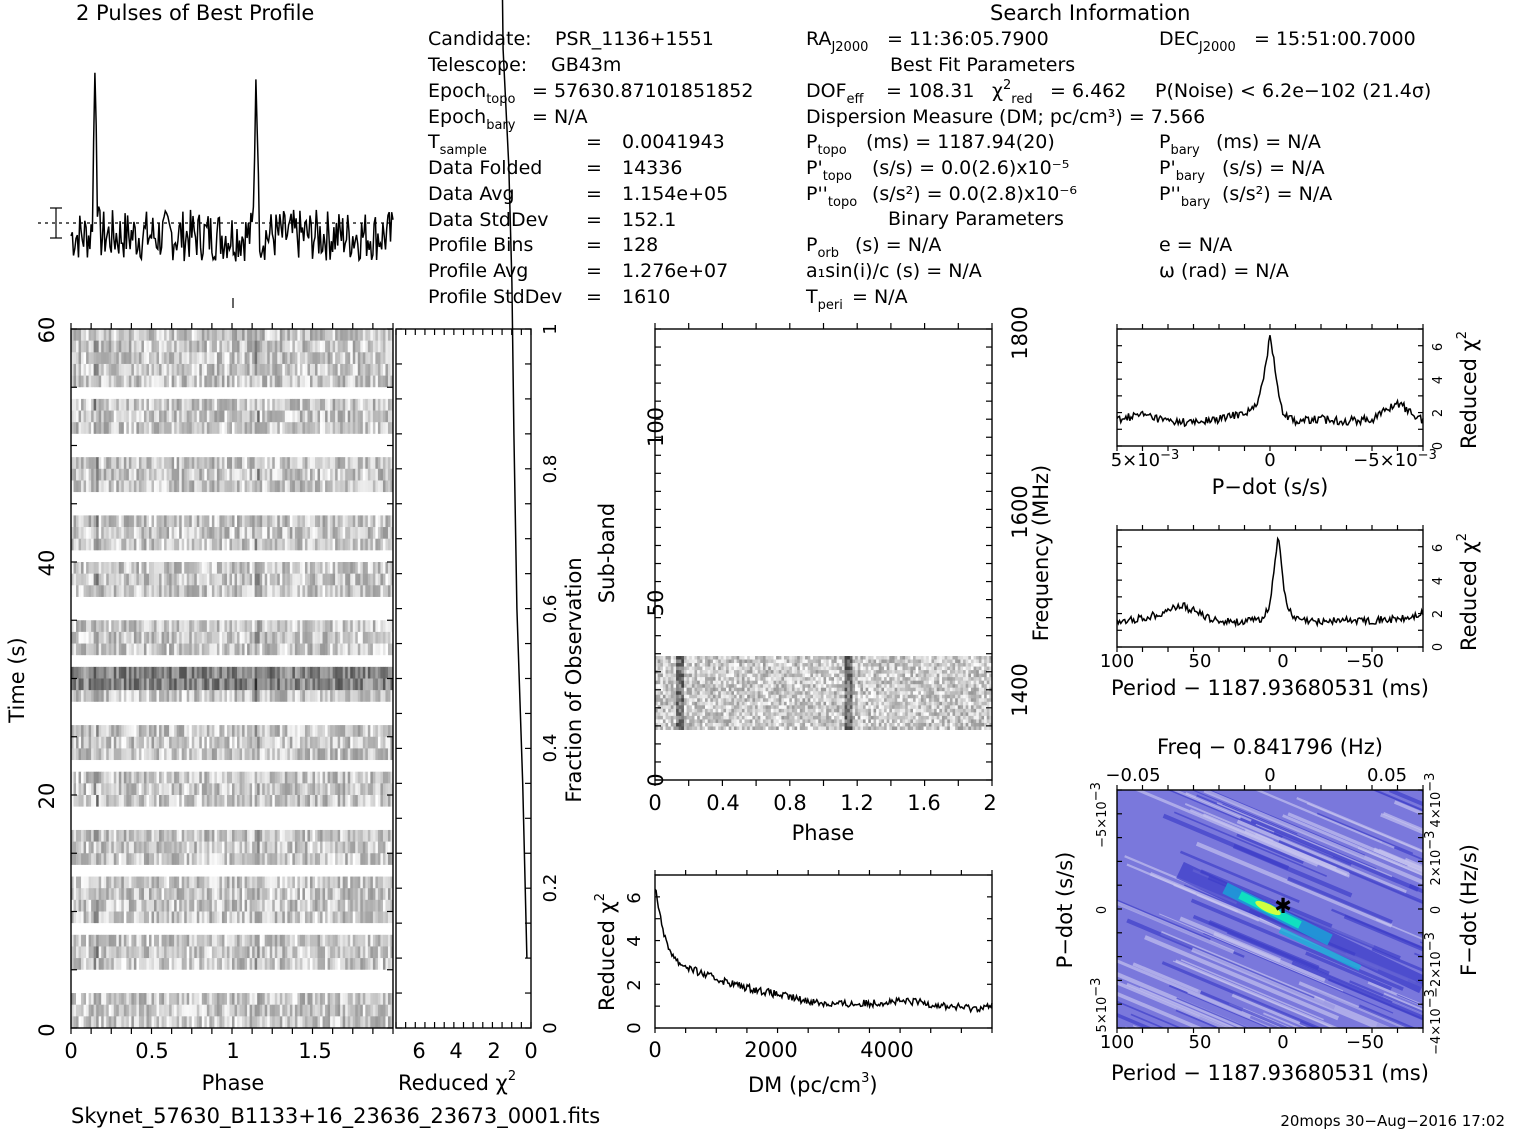 The image size is (1517, 1133). What do you see at coordinates (1282, 1042) in the screenshot?
I see `ppd-xtick-2: 0` at bounding box center [1282, 1042].